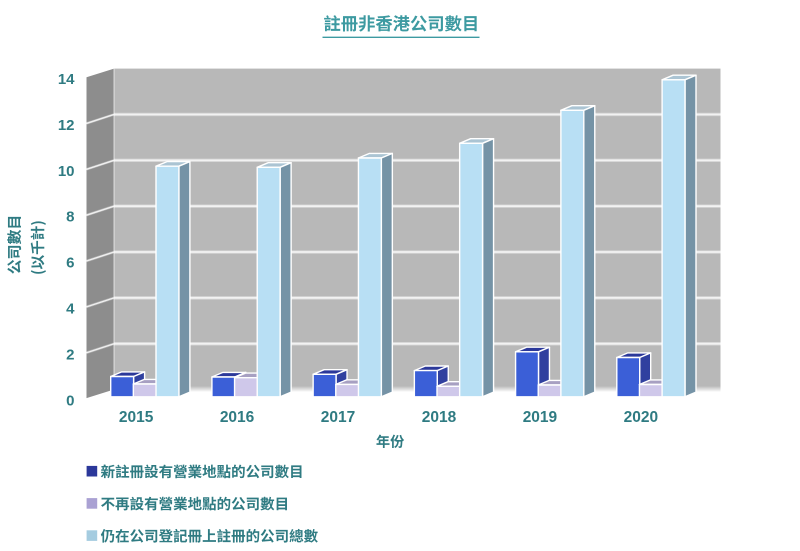 Image resolution: width=800 pixels, height=551 pixels. Describe the element at coordinates (66, 171) in the screenshot. I see `svg-text: 10` at that location.